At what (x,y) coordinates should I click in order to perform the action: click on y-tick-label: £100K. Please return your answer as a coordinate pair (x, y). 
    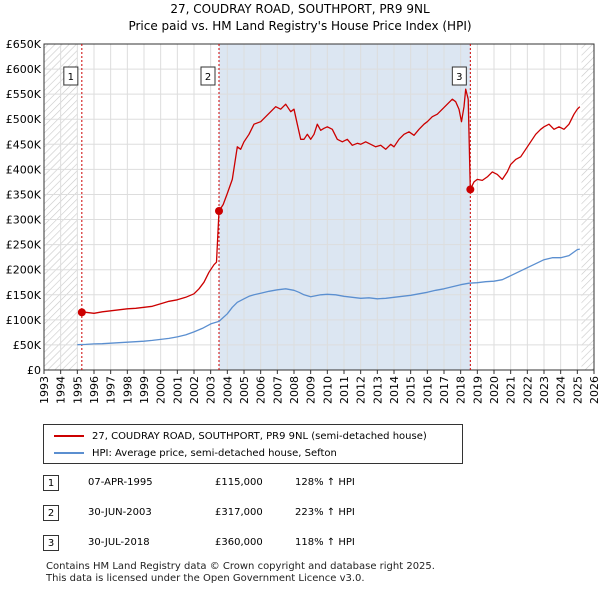
    Looking at the image, I should click on (24, 320).